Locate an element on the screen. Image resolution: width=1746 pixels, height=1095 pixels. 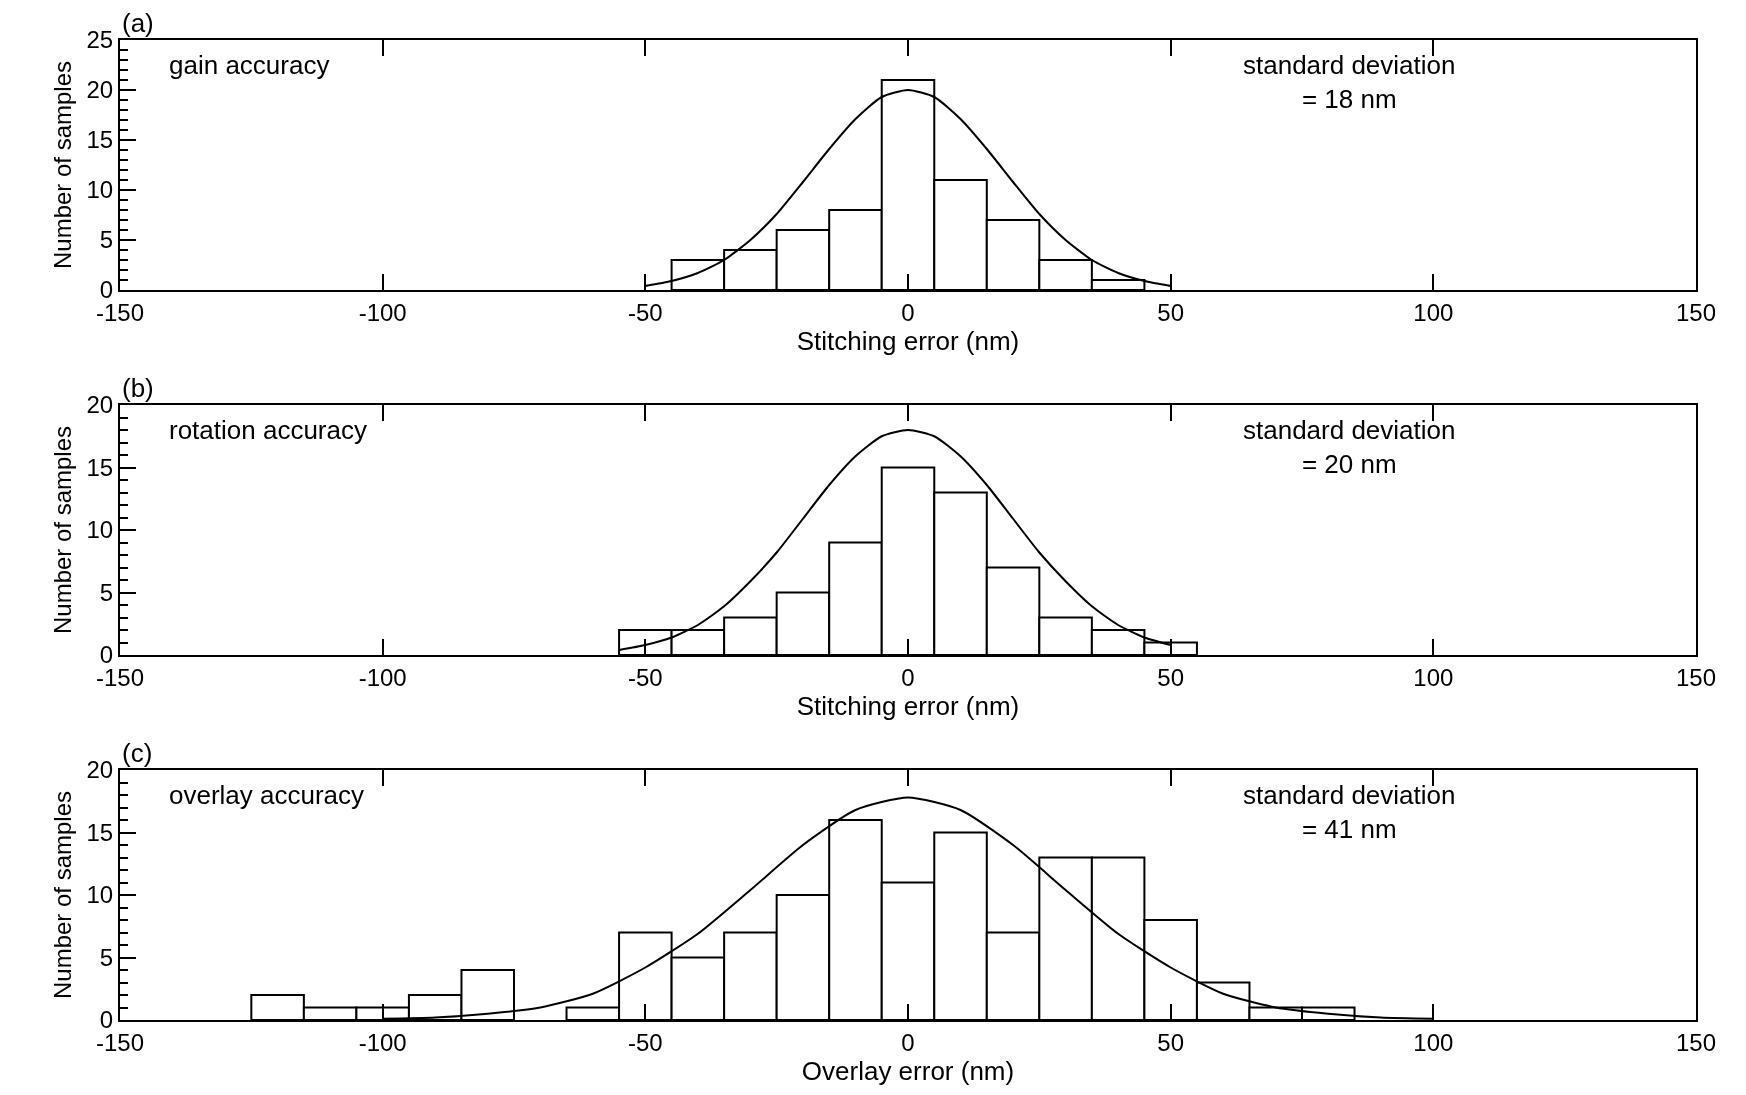
text: (b) is located at coordinates (138, 388).